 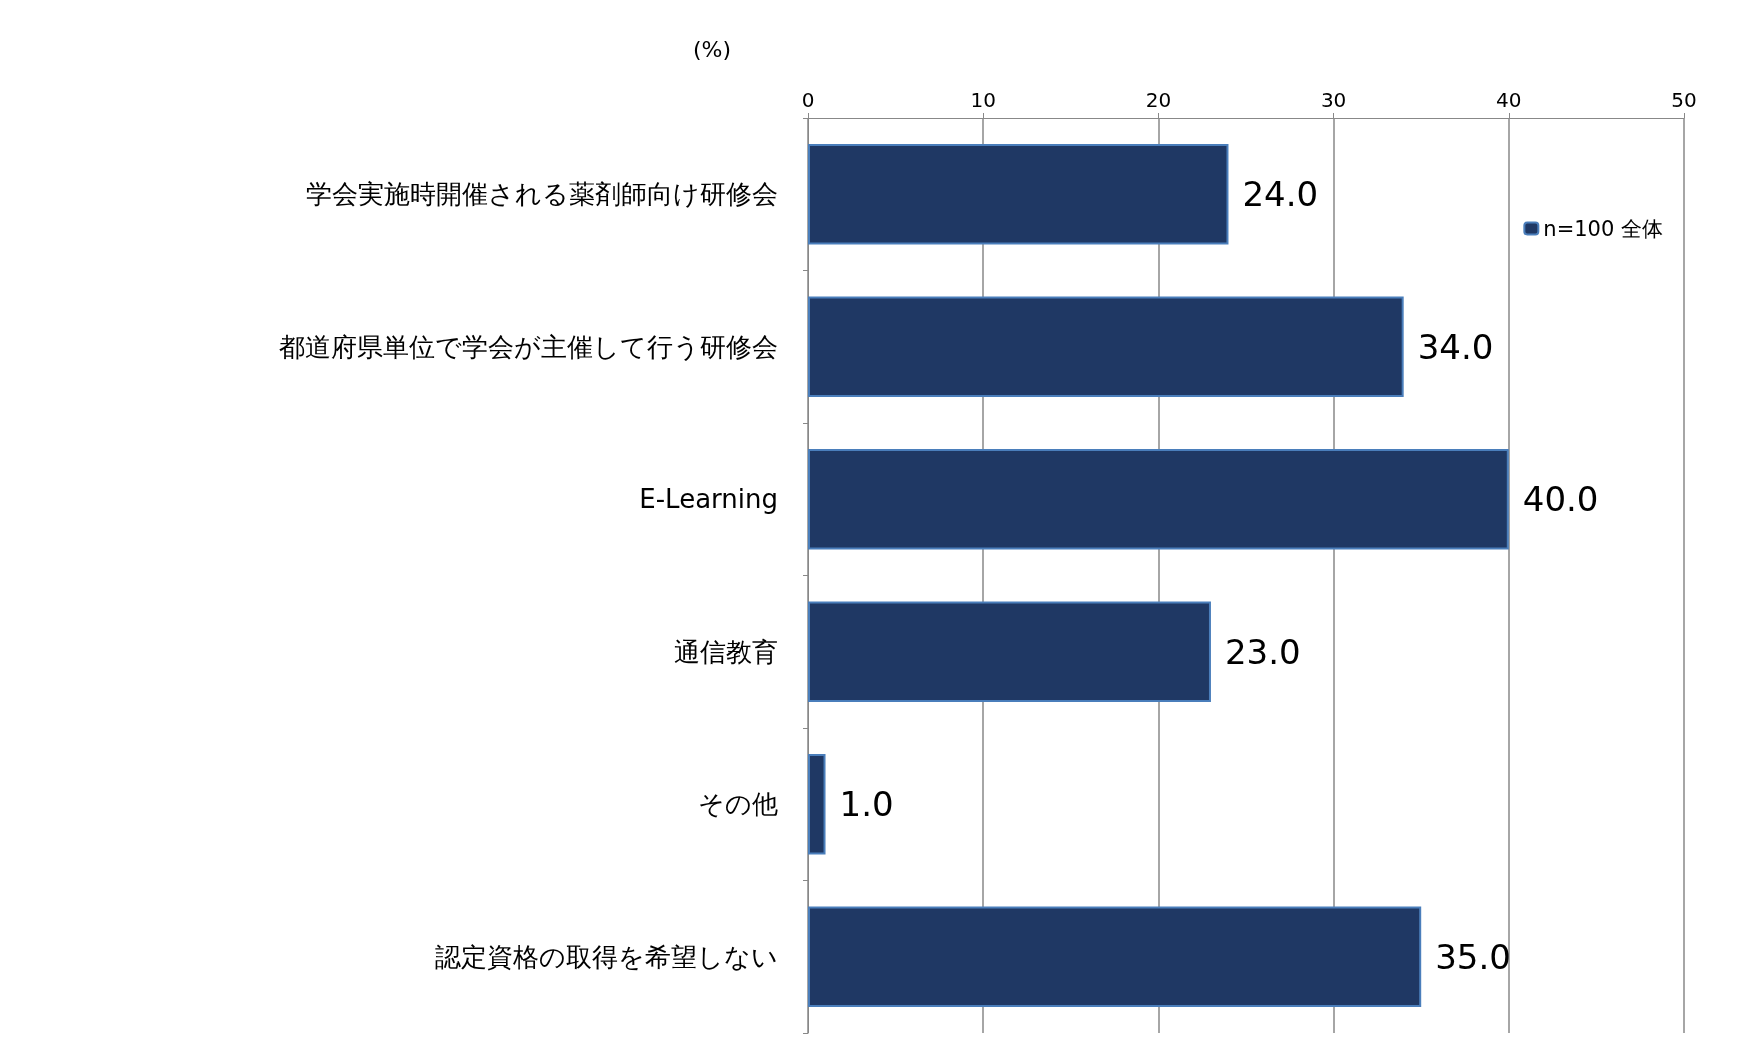 What do you see at coordinates (1333, 100) in the screenshot?
I see `x-tick-label: 30` at bounding box center [1333, 100].